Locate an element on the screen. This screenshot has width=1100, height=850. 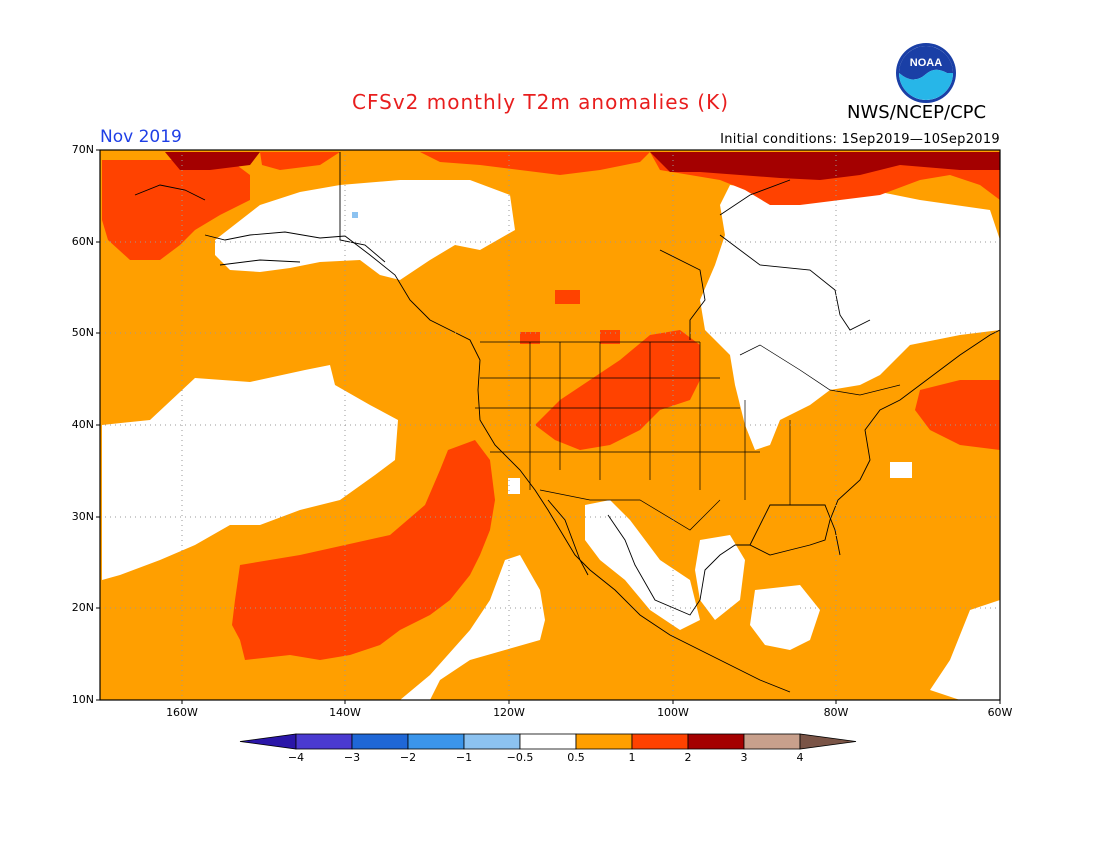
map-title: CFSv2 monthly T2m anomalies (K) is located at coordinates (540, 102).